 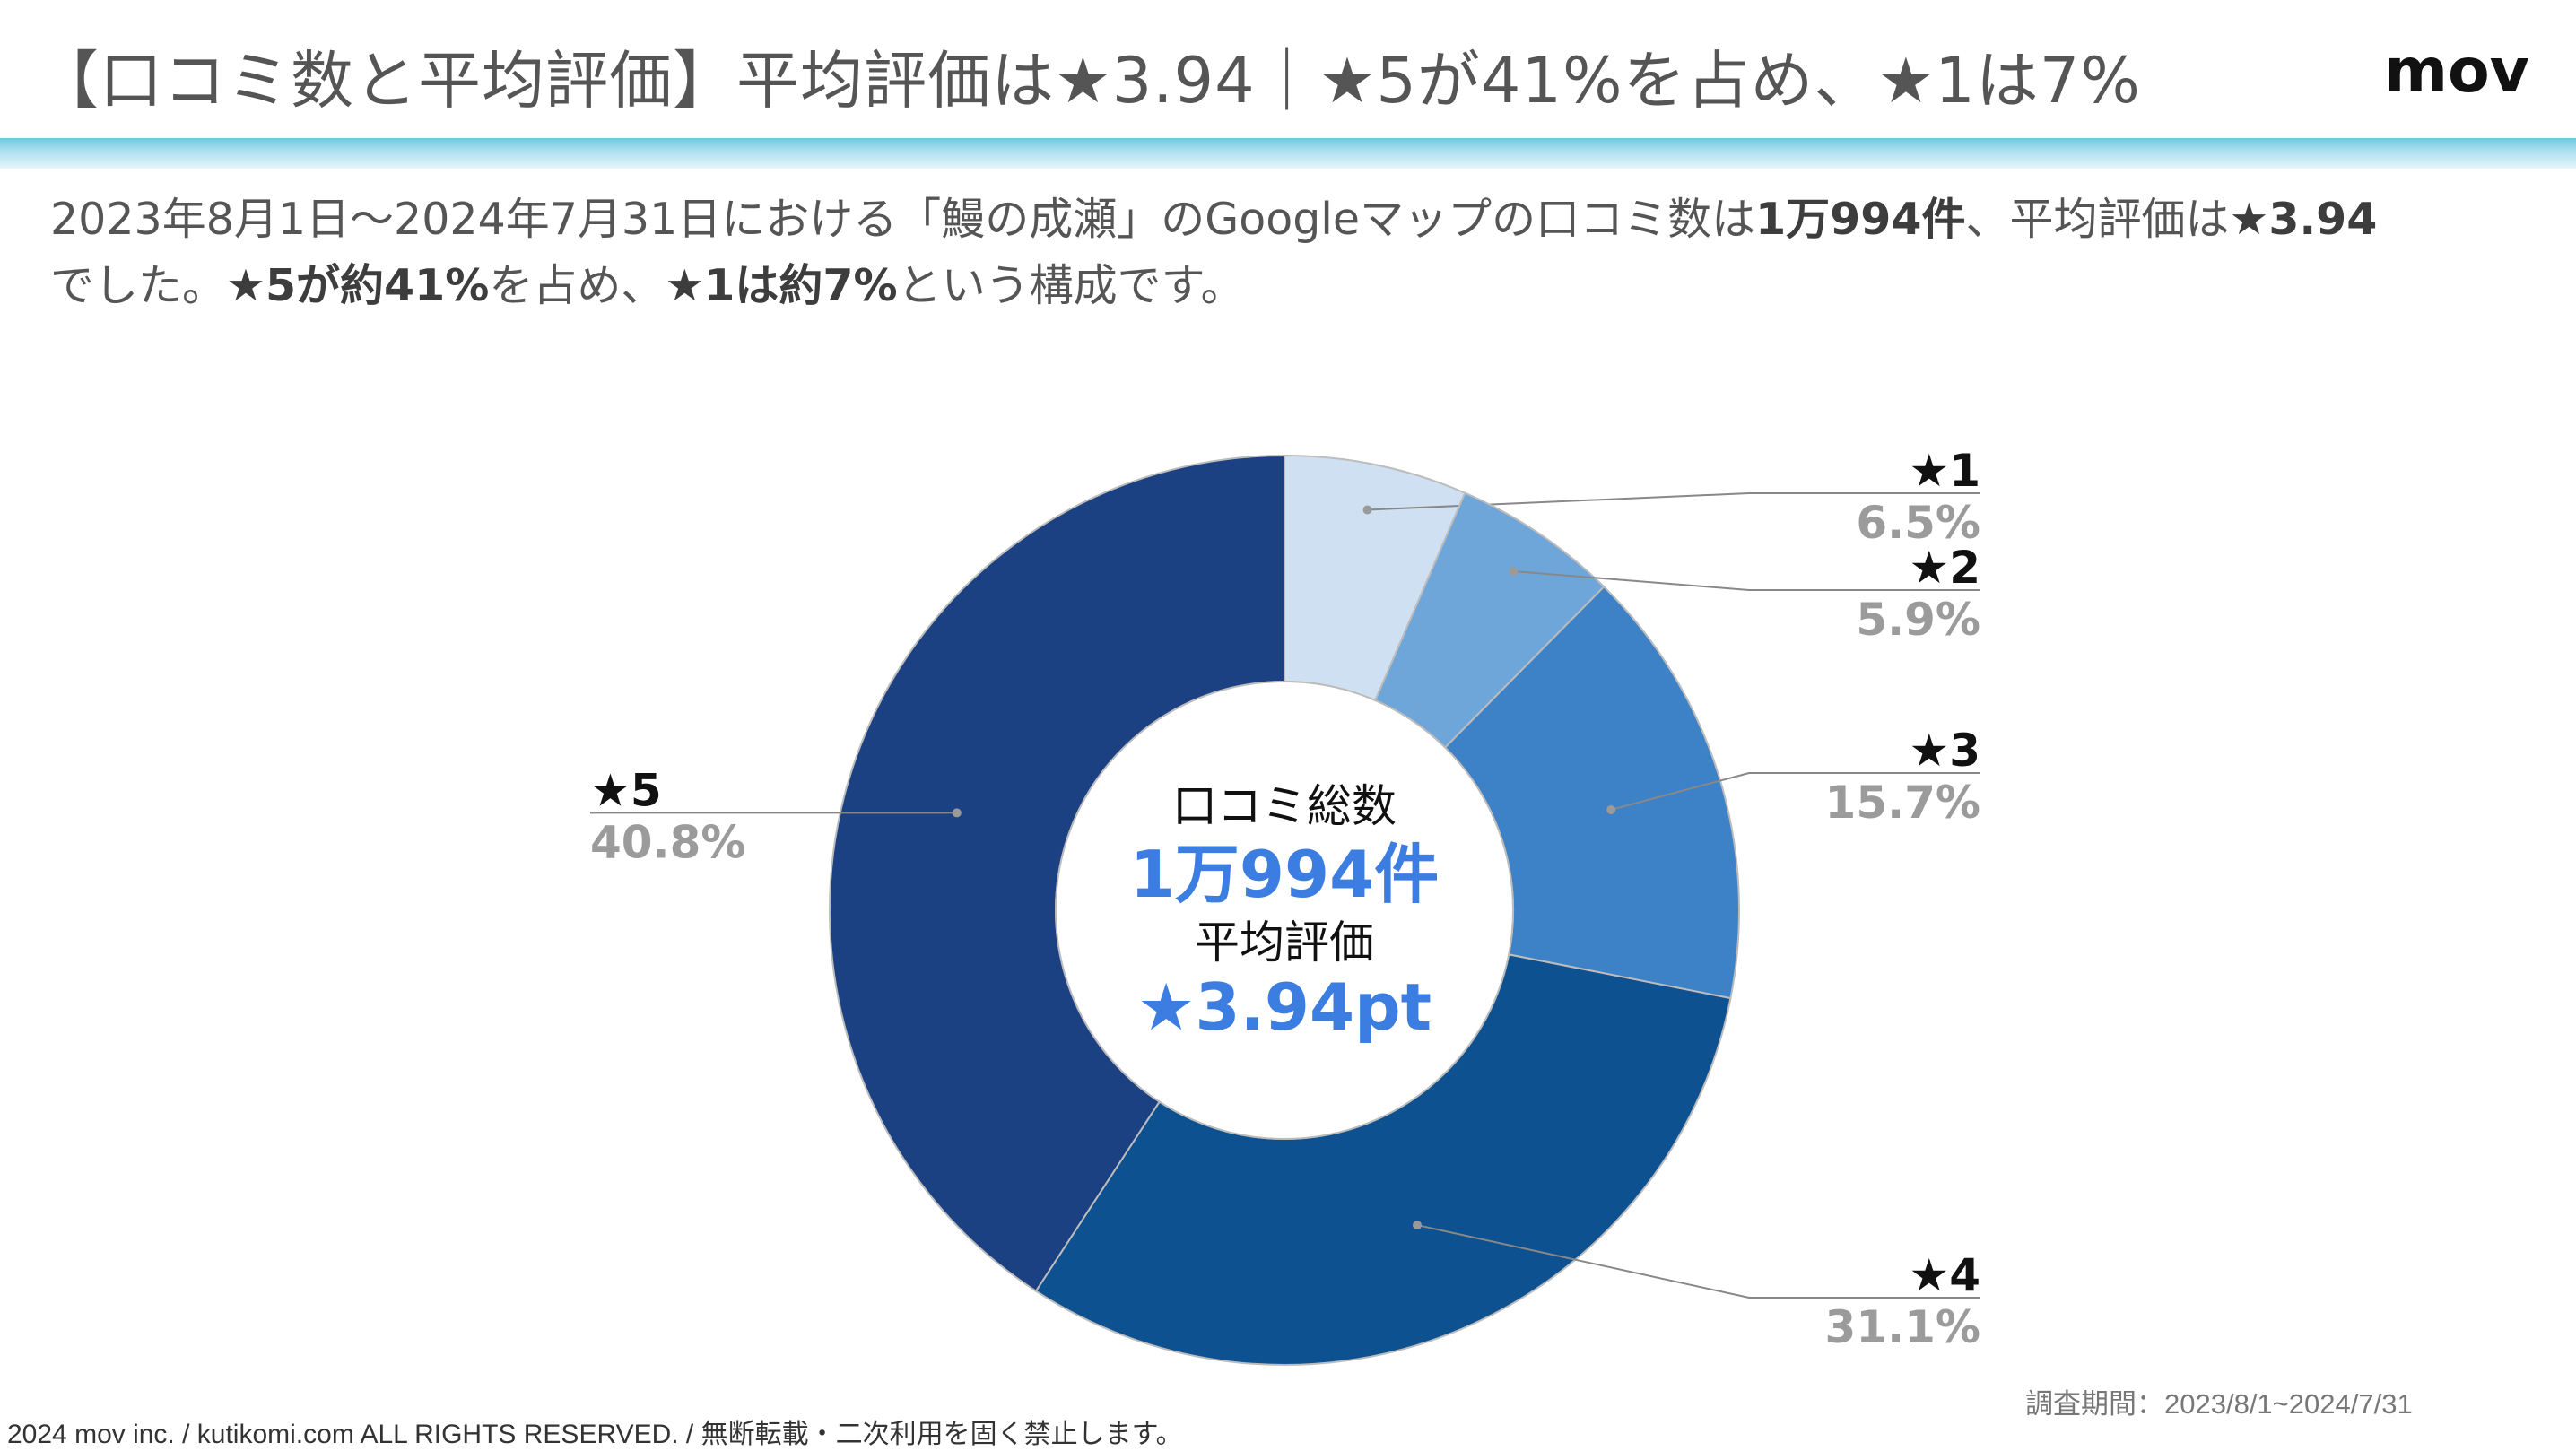 I want to click on lead-star1-share: ★1は約7%, so click(x=781, y=285).